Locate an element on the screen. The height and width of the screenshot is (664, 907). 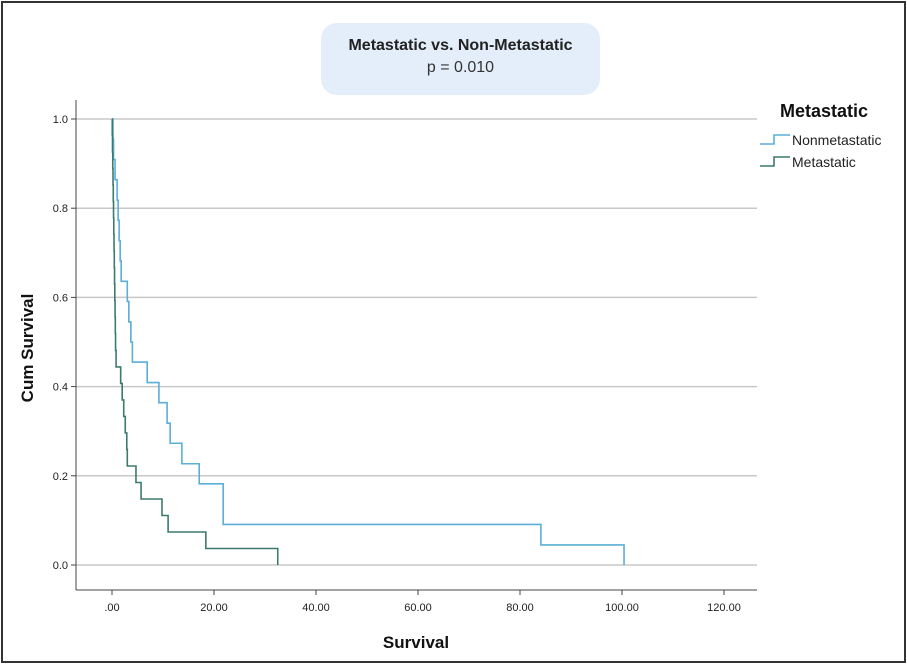
y-tick-label: 0.8 is located at coordinates (60, 209).